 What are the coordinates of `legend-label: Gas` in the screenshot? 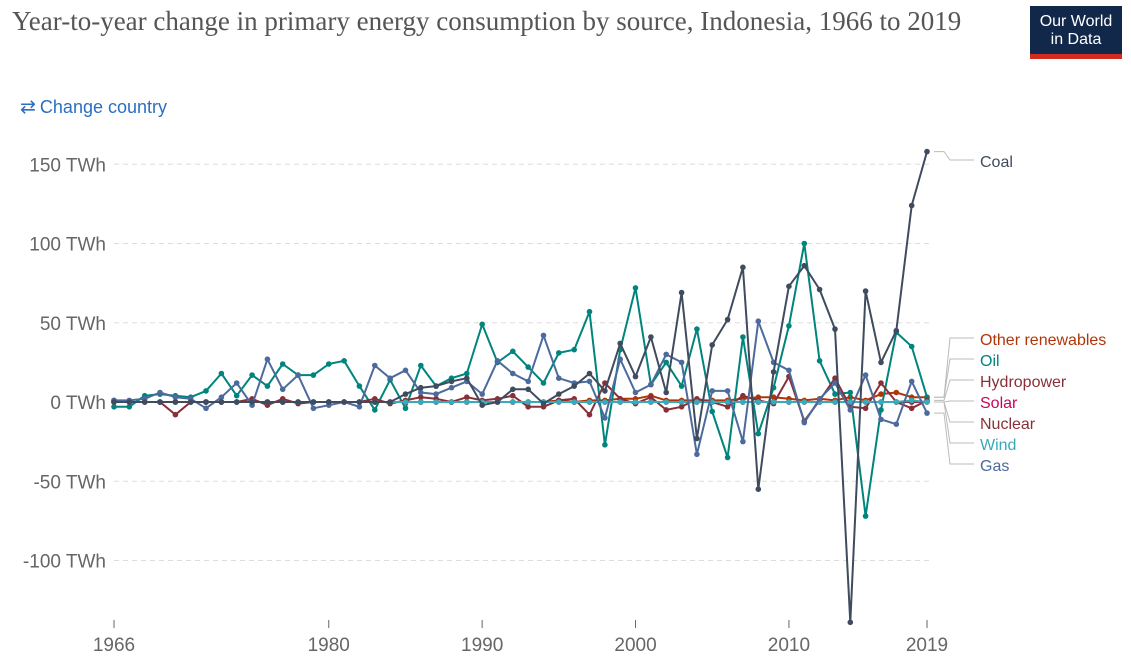 It's located at (994, 466).